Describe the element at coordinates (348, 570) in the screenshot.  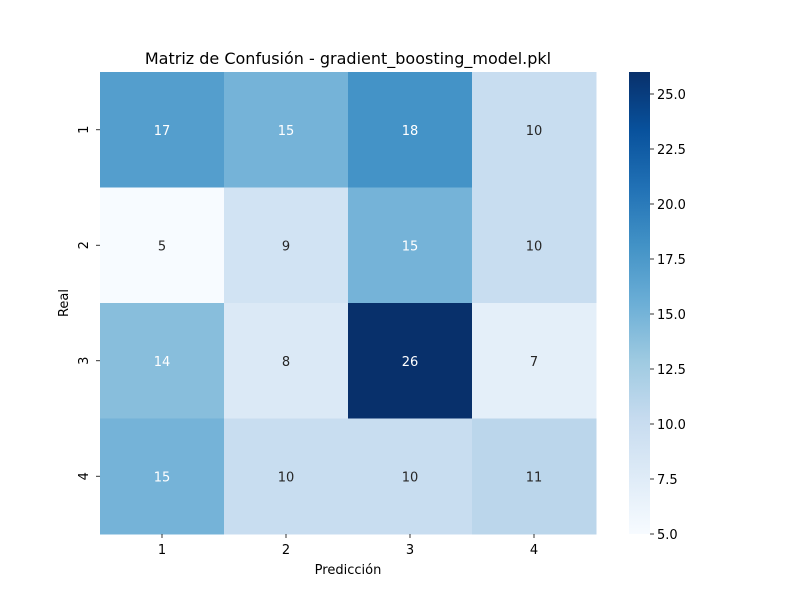
I see `x-axis-title: Predicción` at that location.